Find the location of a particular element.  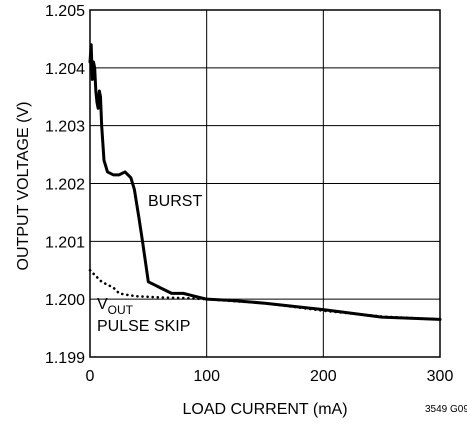

y-tick-label: 1.201 is located at coordinates (65, 242).